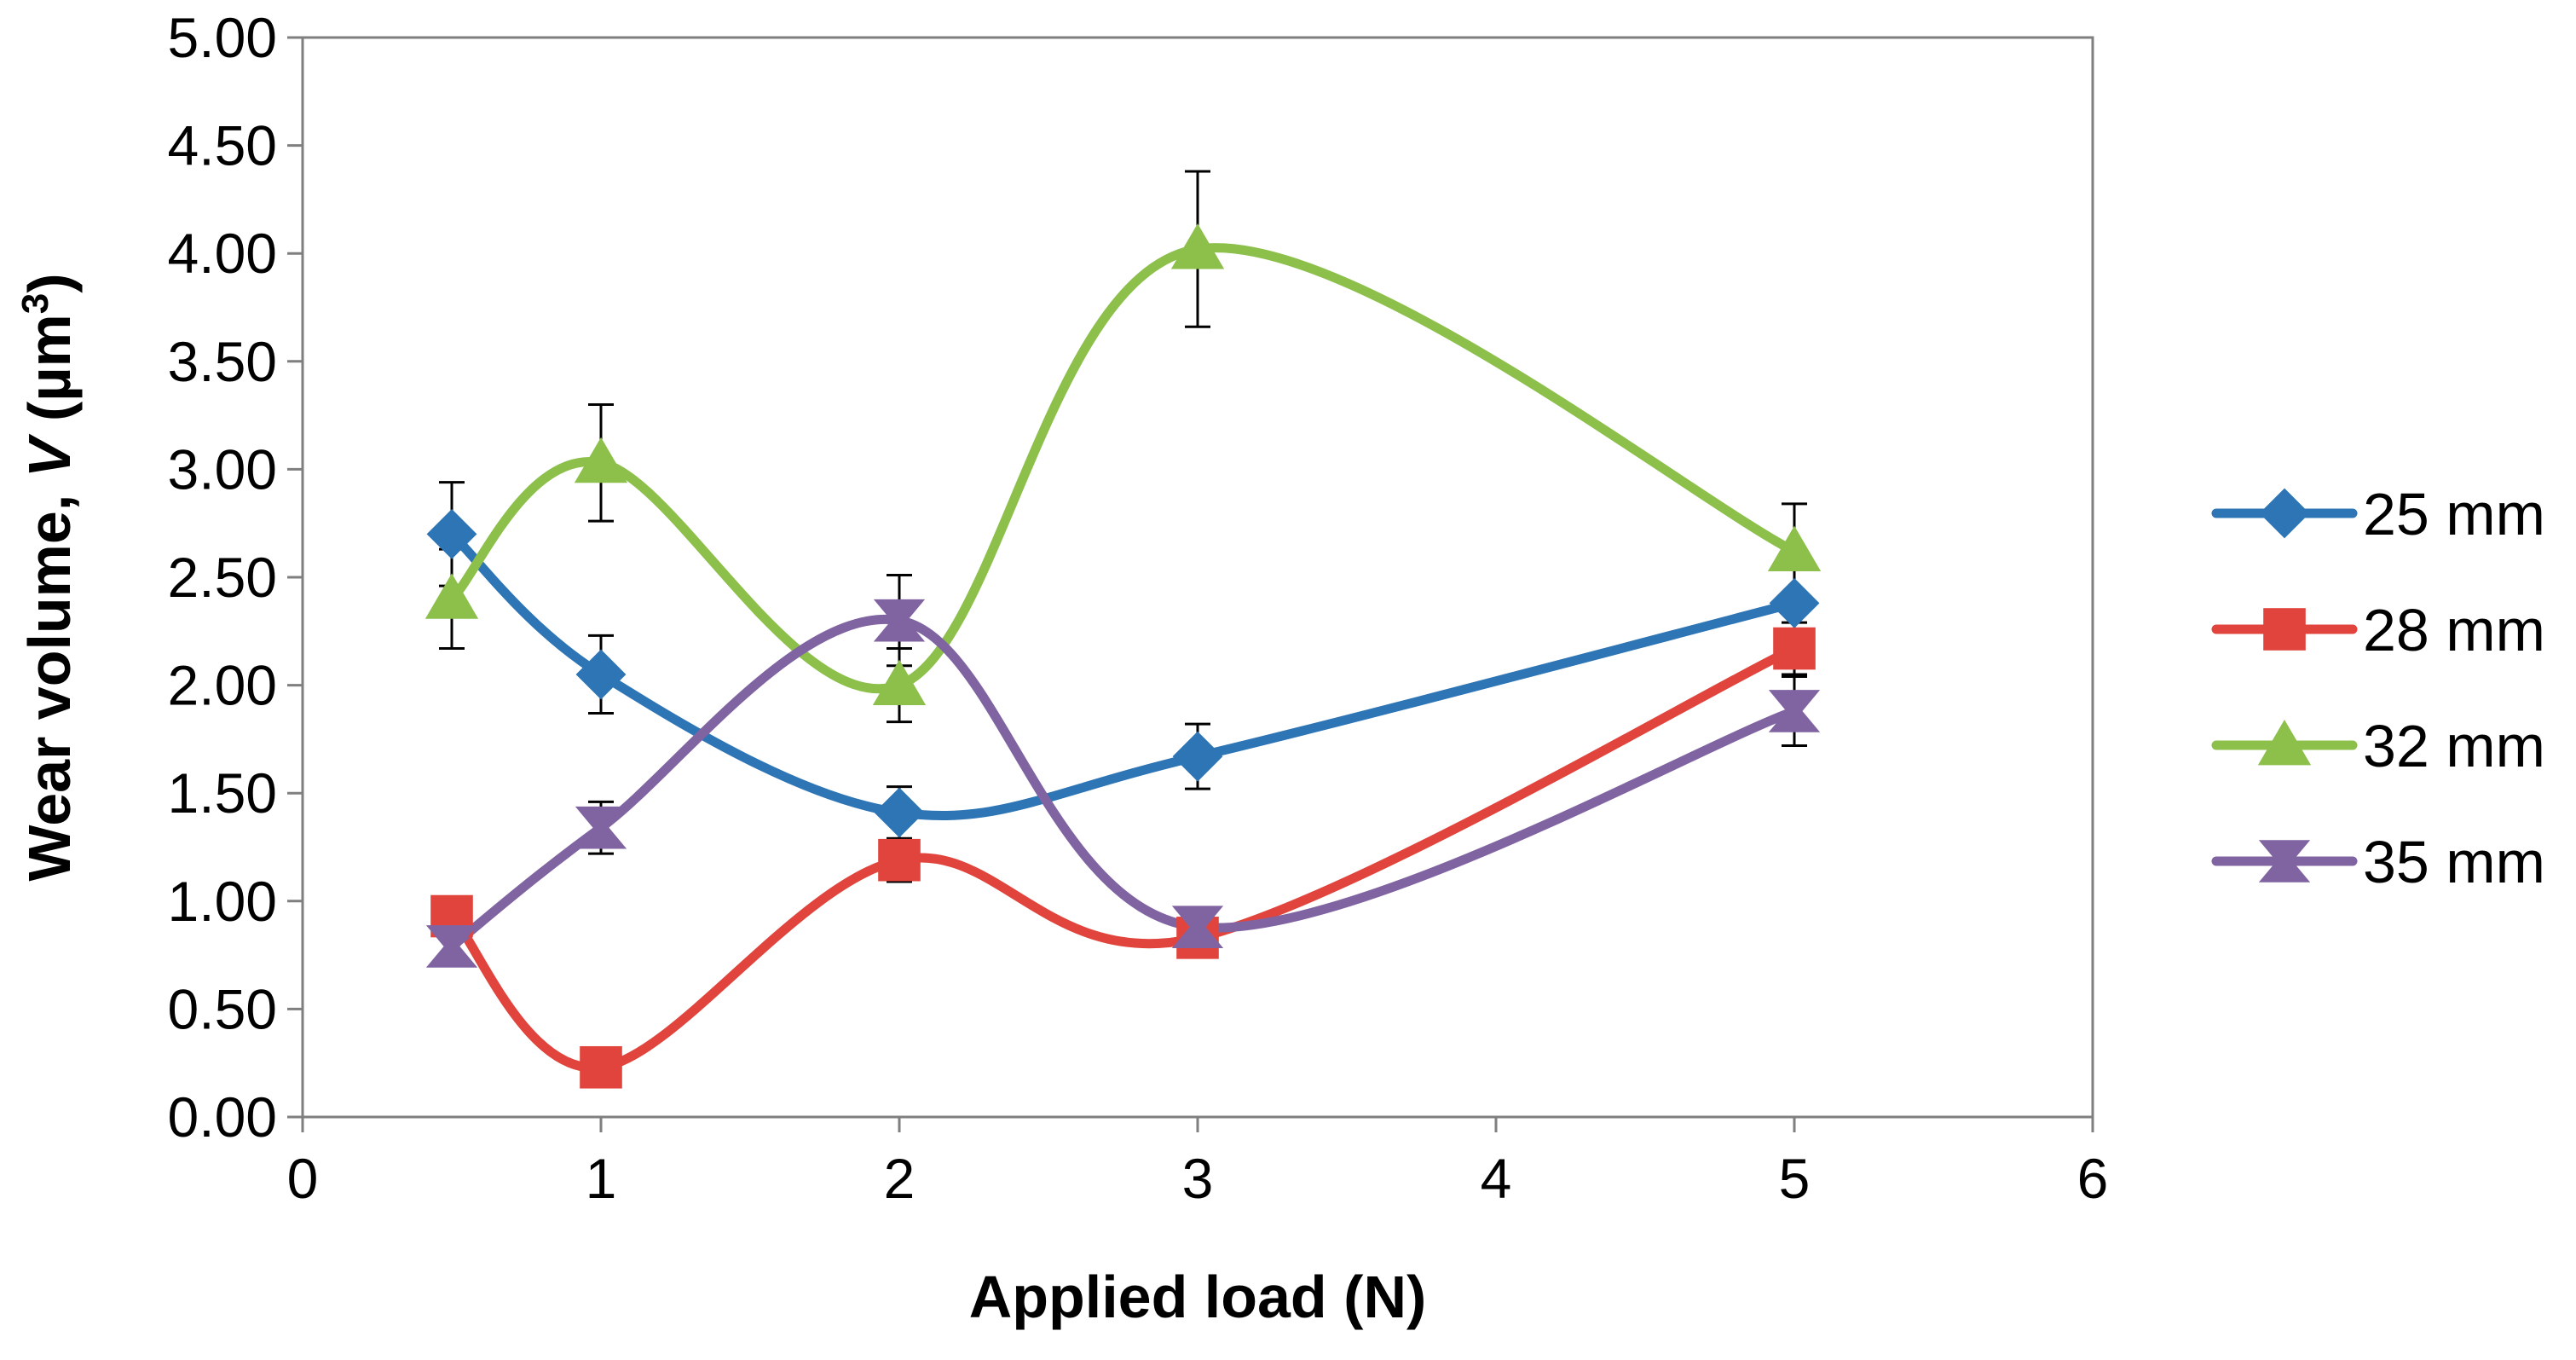  What do you see at coordinates (222, 1117) in the screenshot?
I see `y-tick-label: 0.00` at bounding box center [222, 1117].